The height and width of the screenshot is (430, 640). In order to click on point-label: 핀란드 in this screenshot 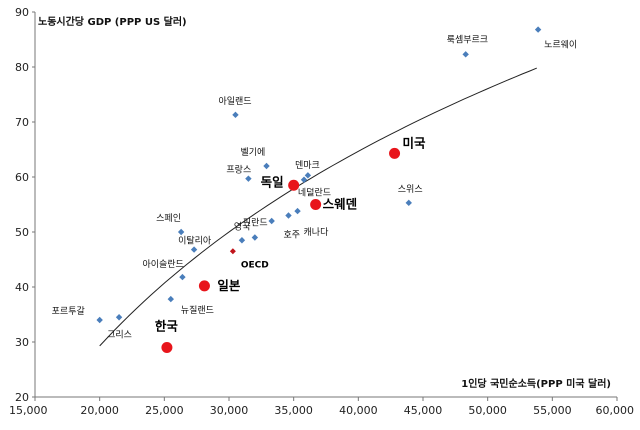, I will do `click(255, 223)`.